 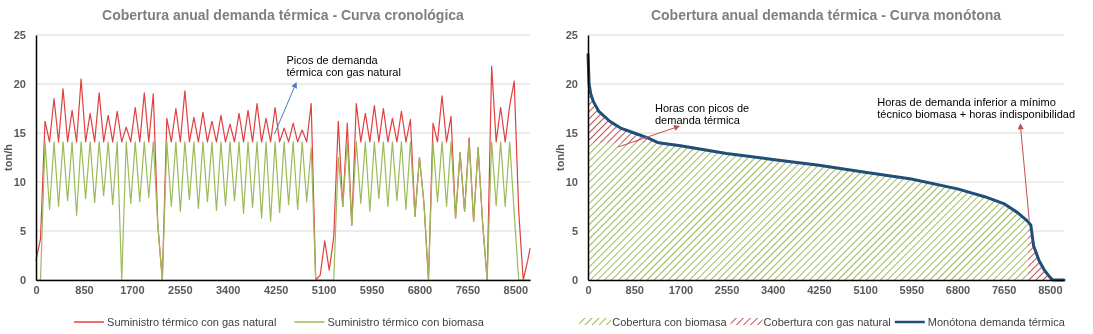 I want to click on annotation: Picos de demanda térmica con gas natural, so click(x=343, y=65).